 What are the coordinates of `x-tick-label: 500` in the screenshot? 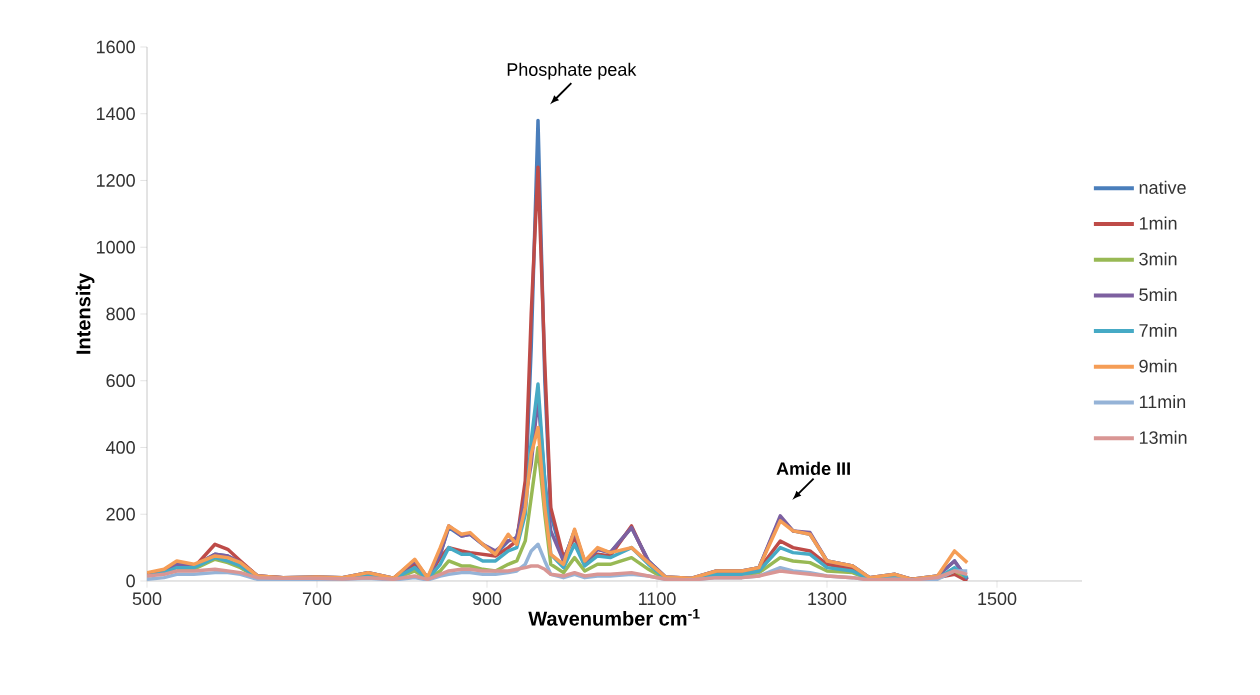 It's located at (147, 599).